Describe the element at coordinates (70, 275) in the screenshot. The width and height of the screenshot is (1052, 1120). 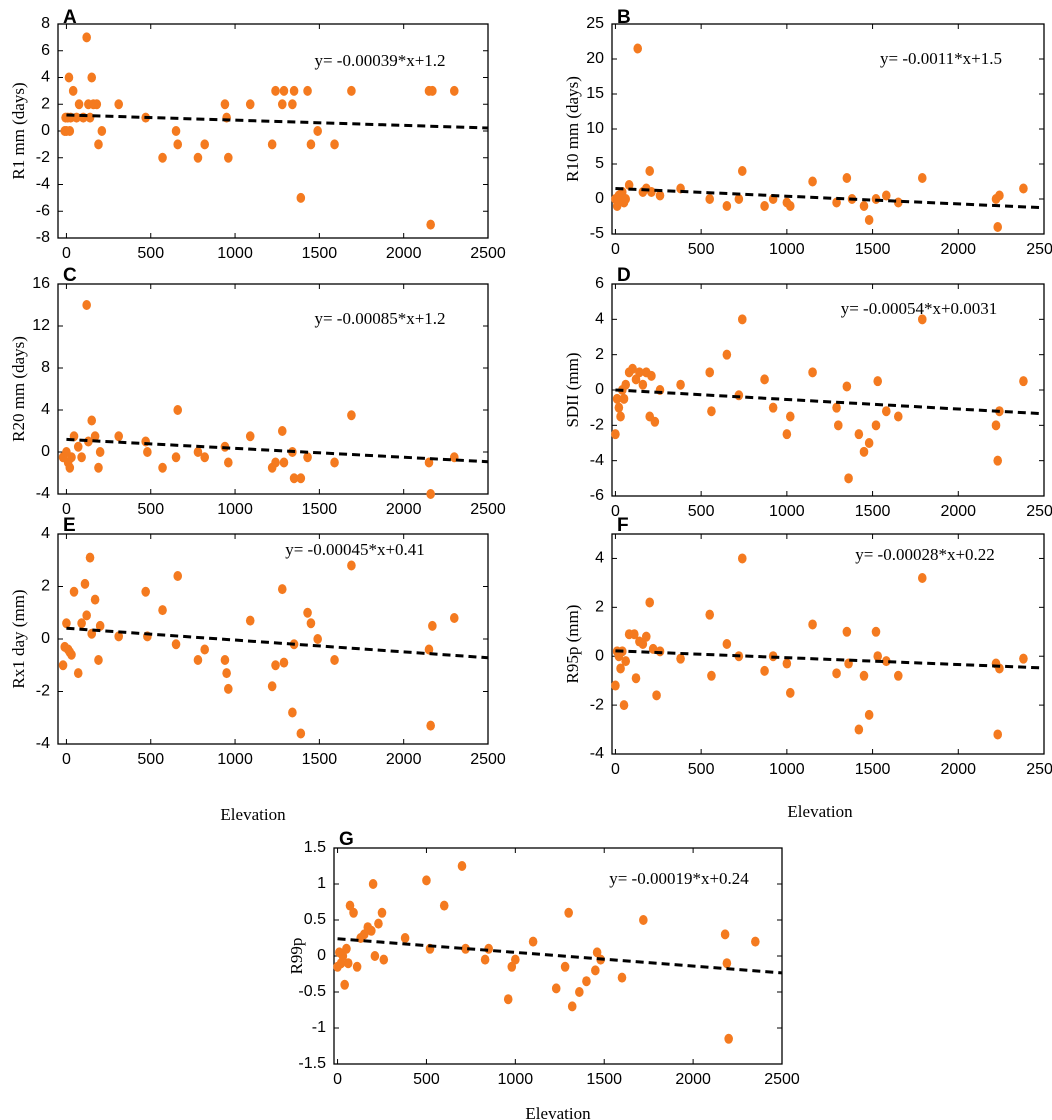
I see `panel-letter: C` at that location.